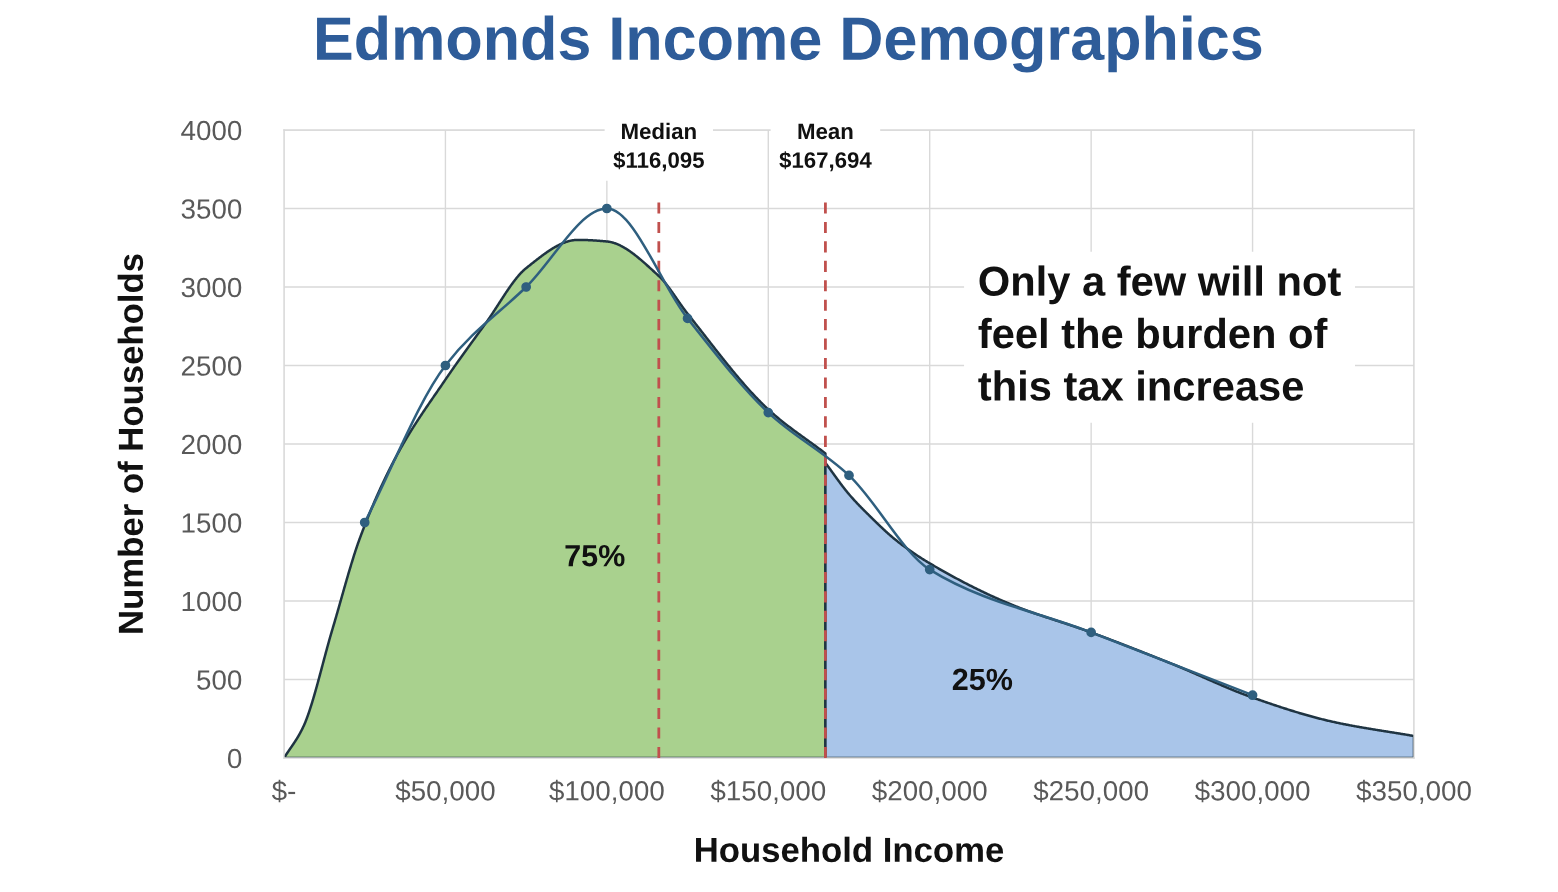 The height and width of the screenshot is (892, 1558). What do you see at coordinates (130, 443) in the screenshot?
I see `y-axis-title: Number of Households` at bounding box center [130, 443].